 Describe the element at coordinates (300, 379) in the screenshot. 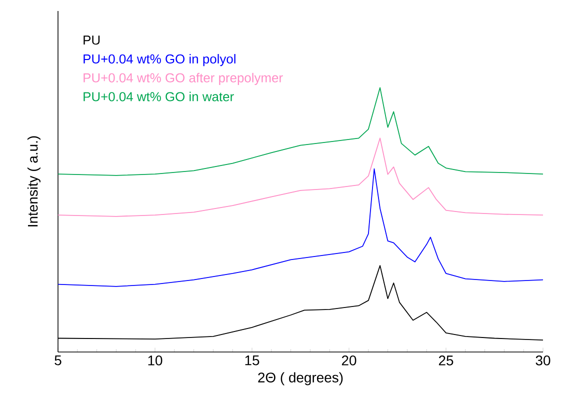

I see `x-axis-title: 2Θ ( degrees)` at that location.